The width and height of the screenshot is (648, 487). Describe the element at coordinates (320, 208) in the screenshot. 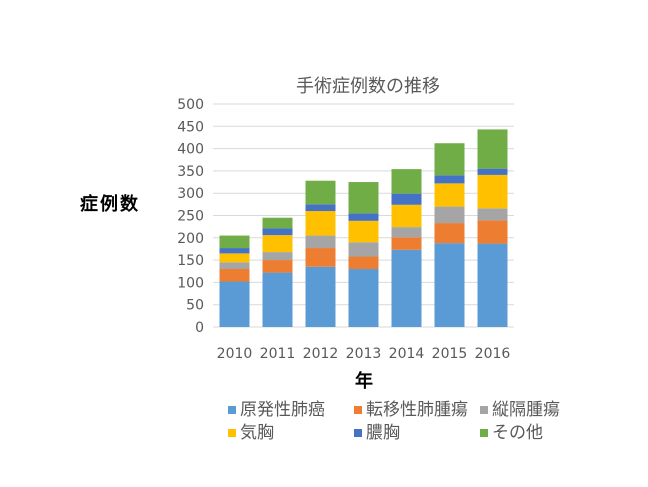

I see `bar-2012-膿胸` at that location.